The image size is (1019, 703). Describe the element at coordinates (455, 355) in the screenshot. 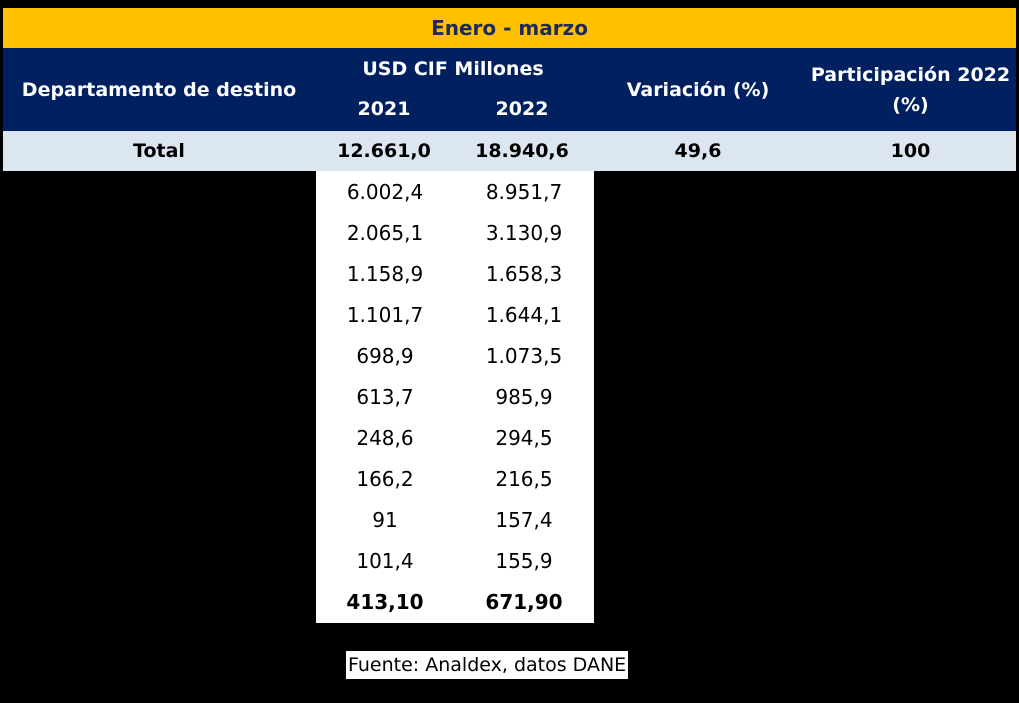

I see `table-row: 698,9 1.073,5` at that location.